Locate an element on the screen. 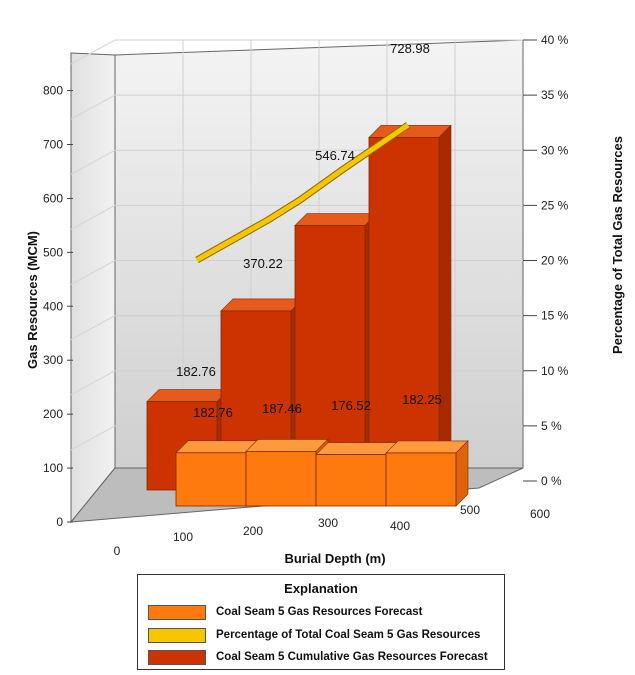 The image size is (635, 675). forecast-data-label: 176.52 is located at coordinates (351, 405).